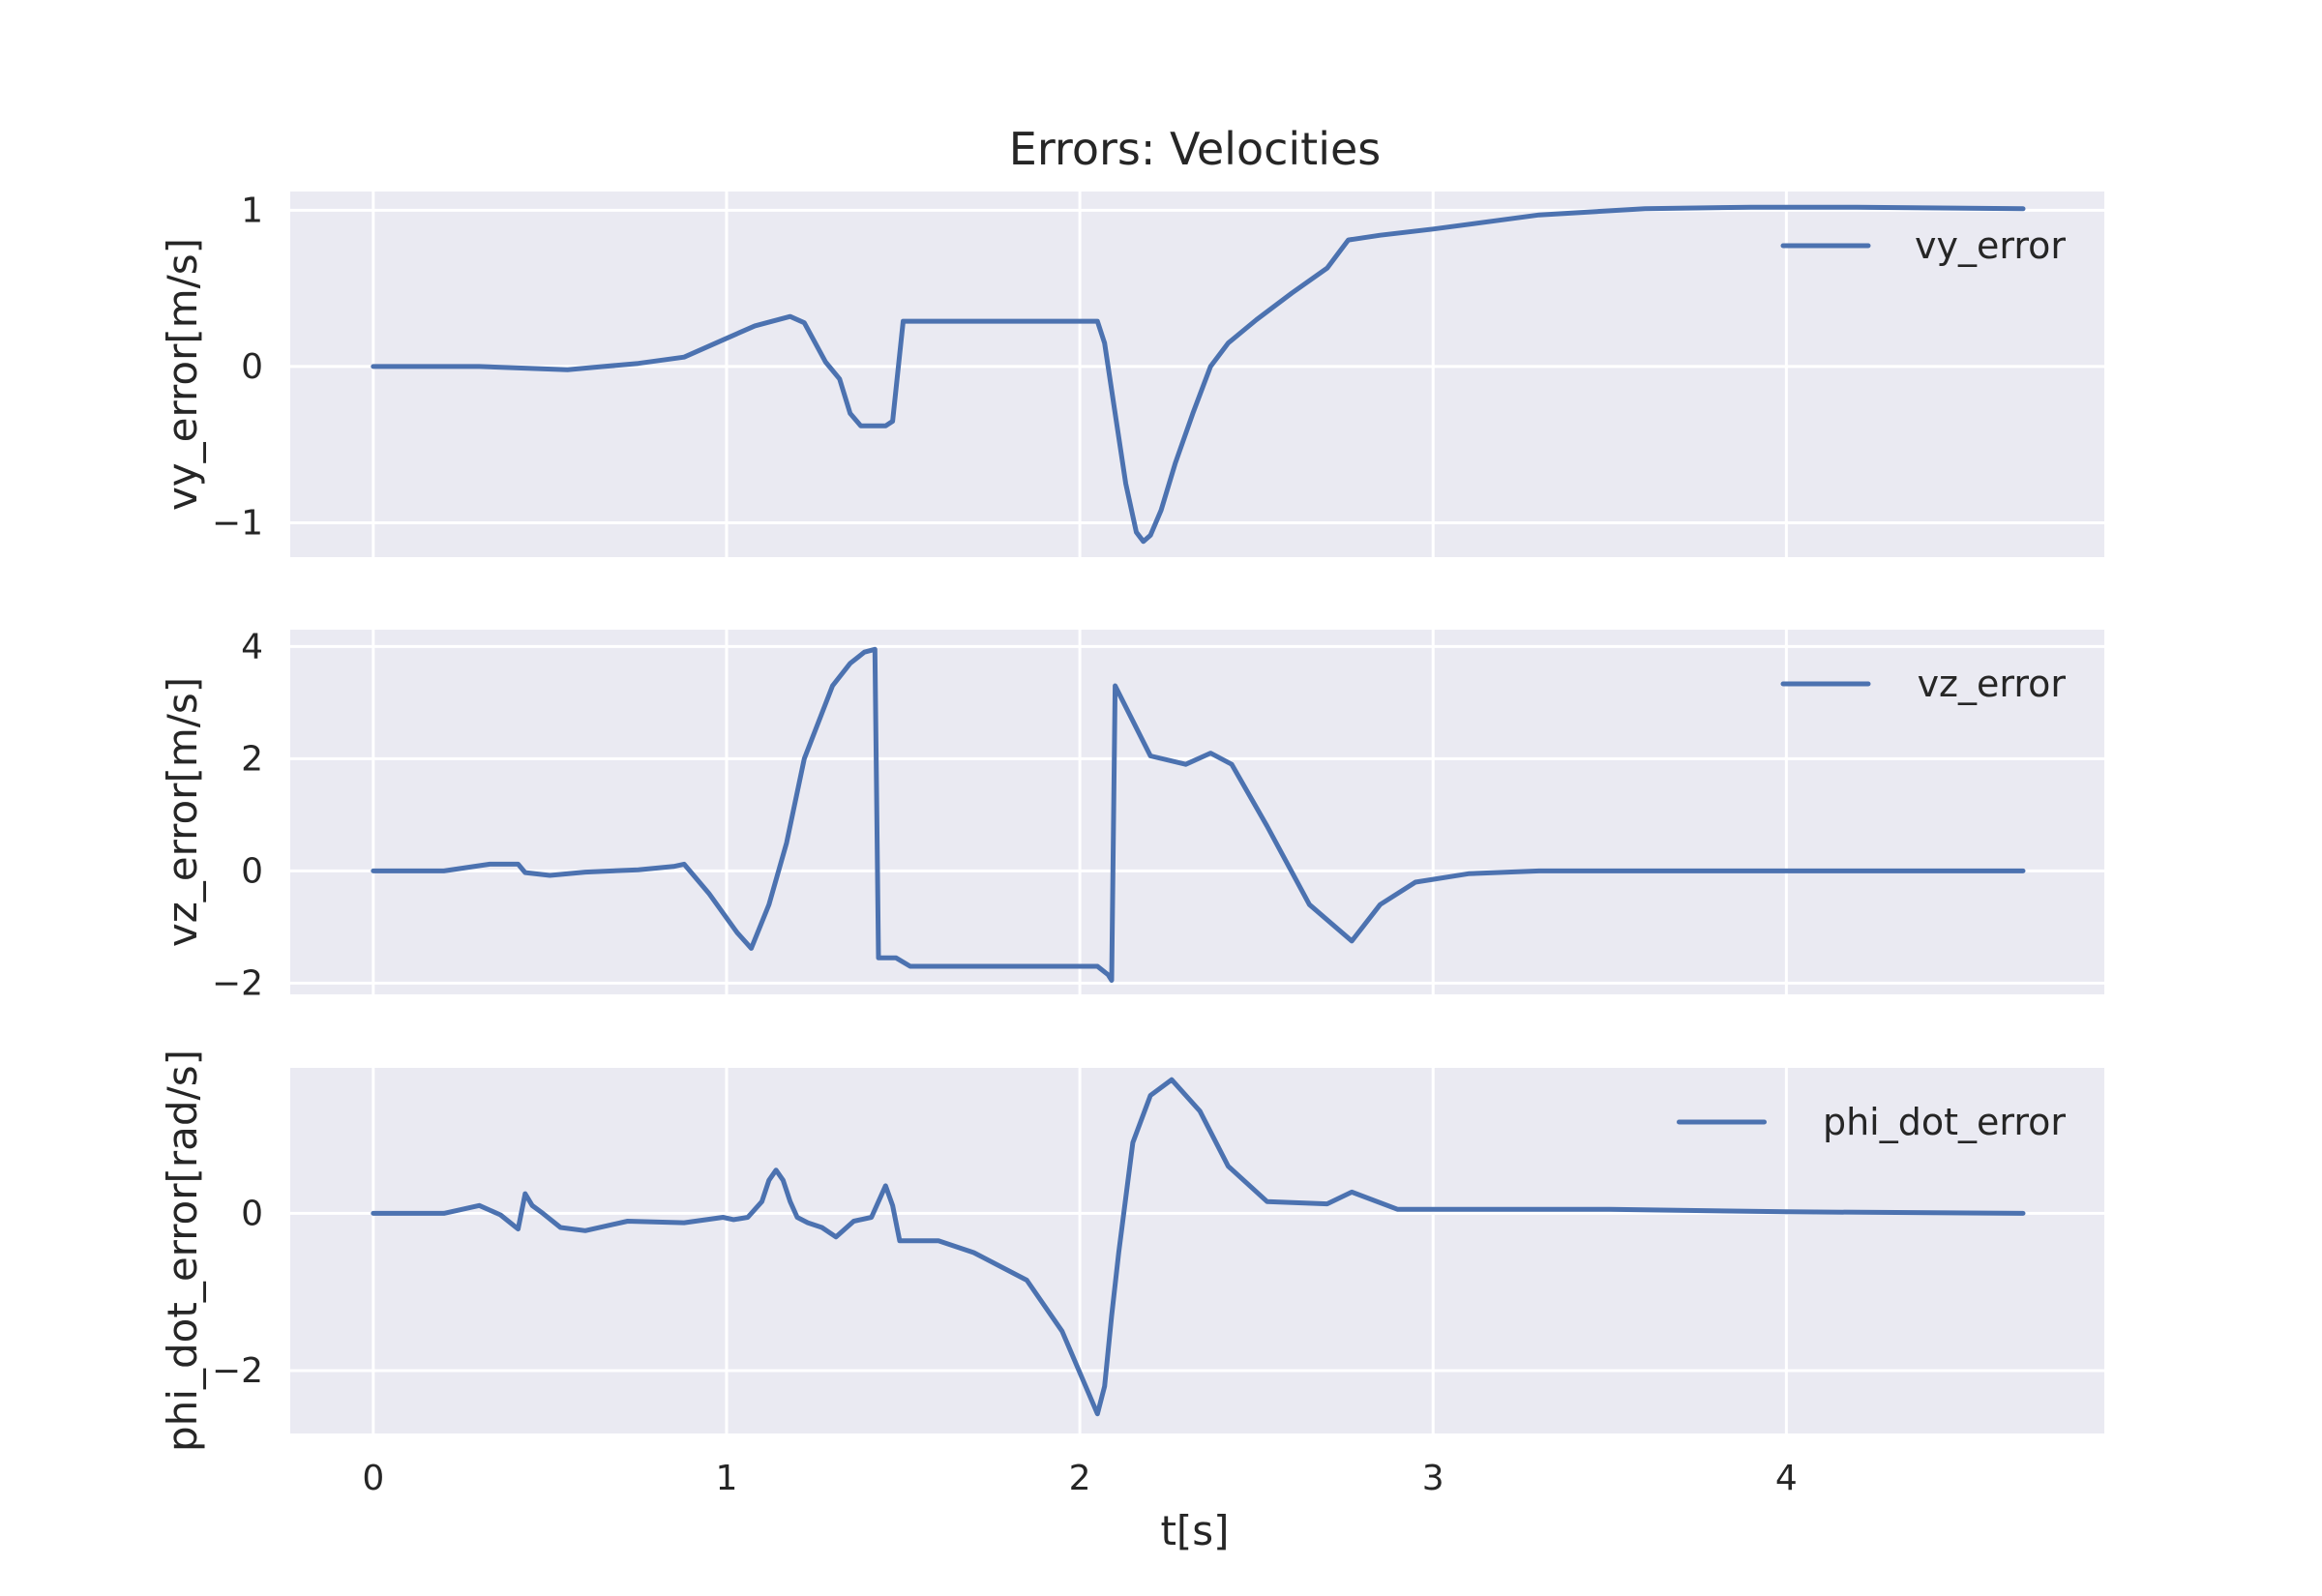 This screenshot has width=2322, height=1596. Describe the element at coordinates (1992, 684) in the screenshot. I see `legend-label: vz_error` at that location.